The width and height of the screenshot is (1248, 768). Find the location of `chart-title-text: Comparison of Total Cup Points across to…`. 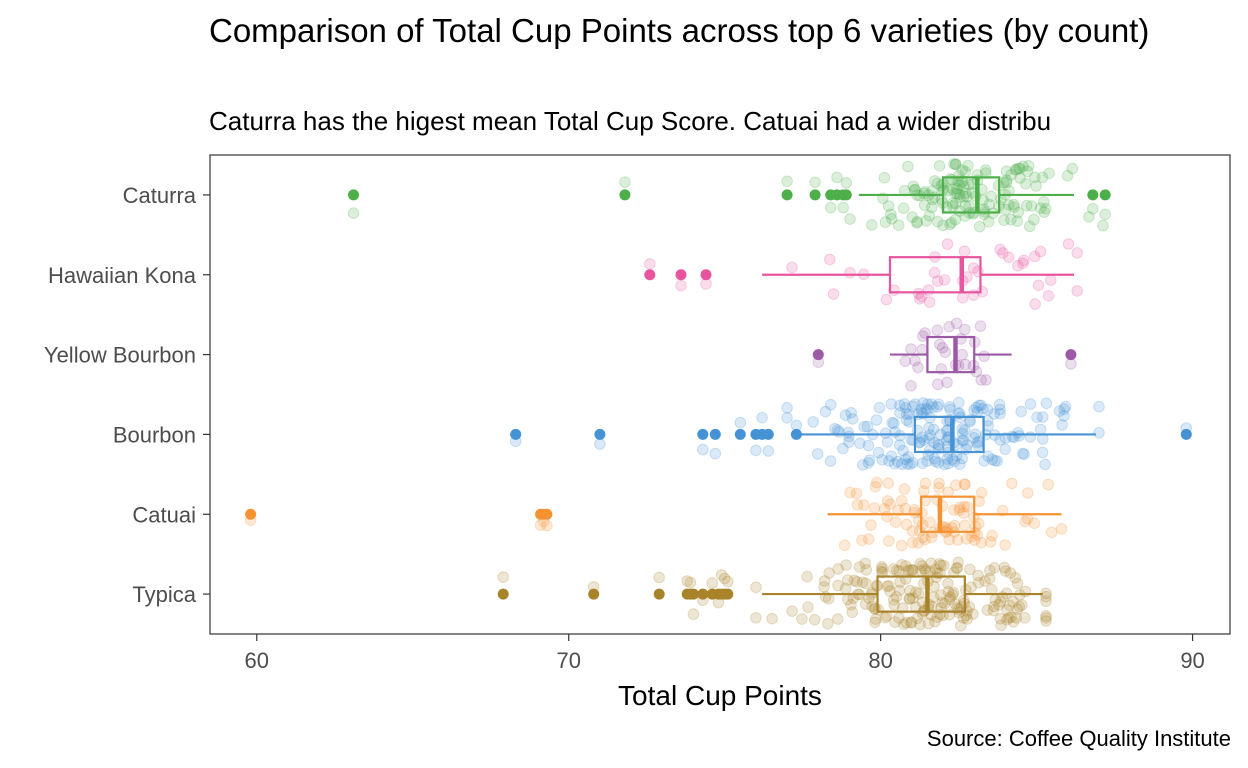

chart-title-text: Comparison of Total Cup Points across to… is located at coordinates (679, 30).